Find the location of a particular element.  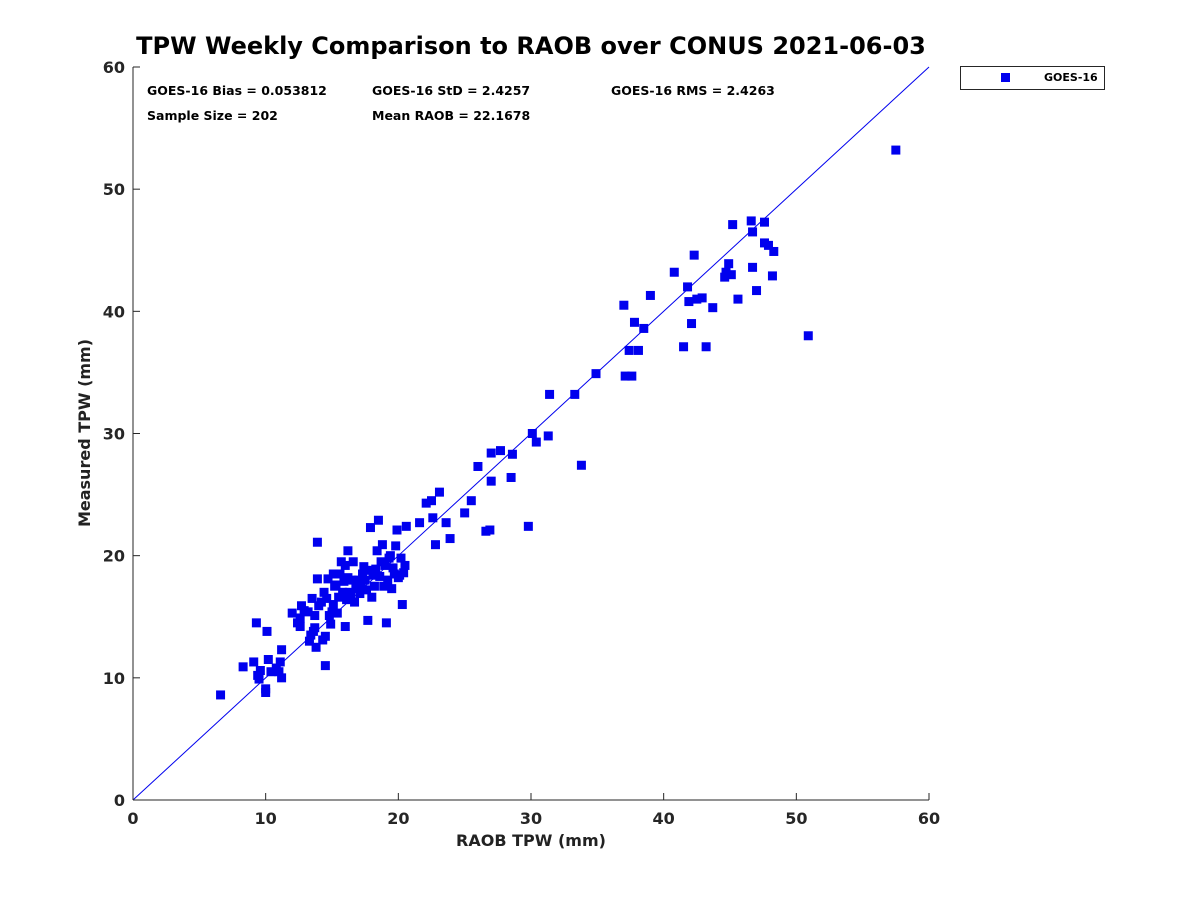

y-tick-label: 30 is located at coordinates (114, 434).